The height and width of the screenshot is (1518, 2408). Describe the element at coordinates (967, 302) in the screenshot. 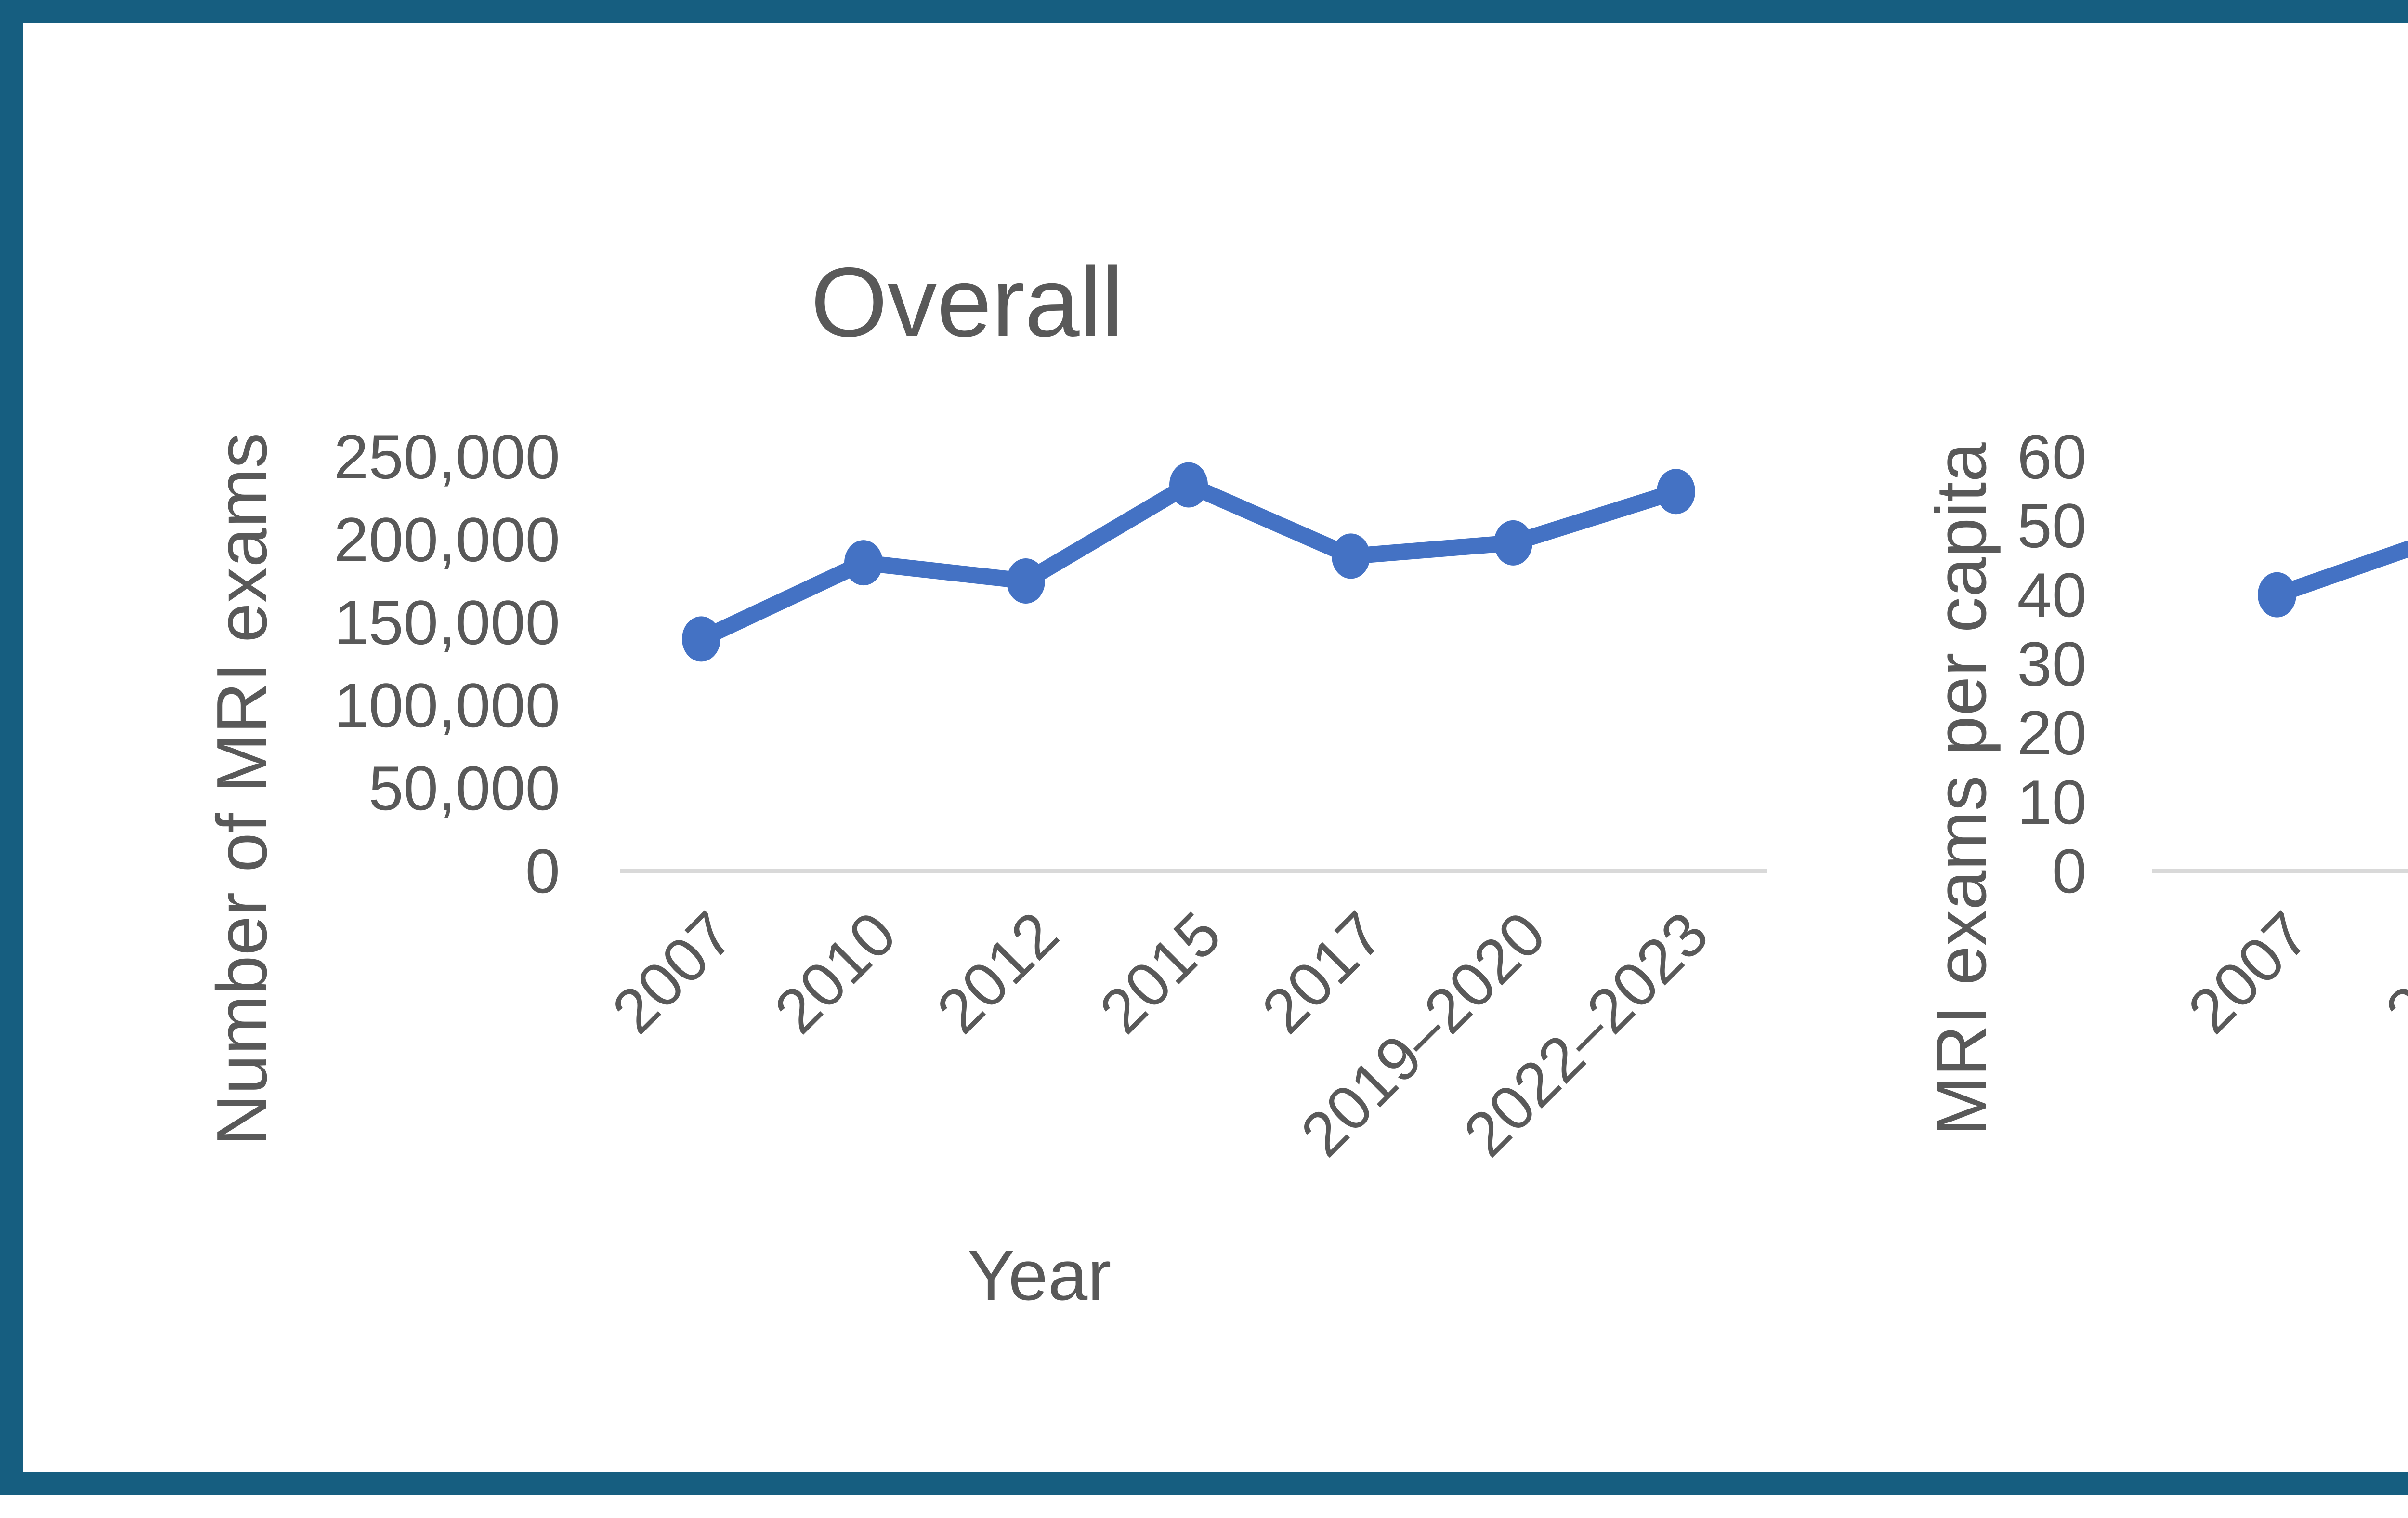

I see `chart-title: Overall` at that location.